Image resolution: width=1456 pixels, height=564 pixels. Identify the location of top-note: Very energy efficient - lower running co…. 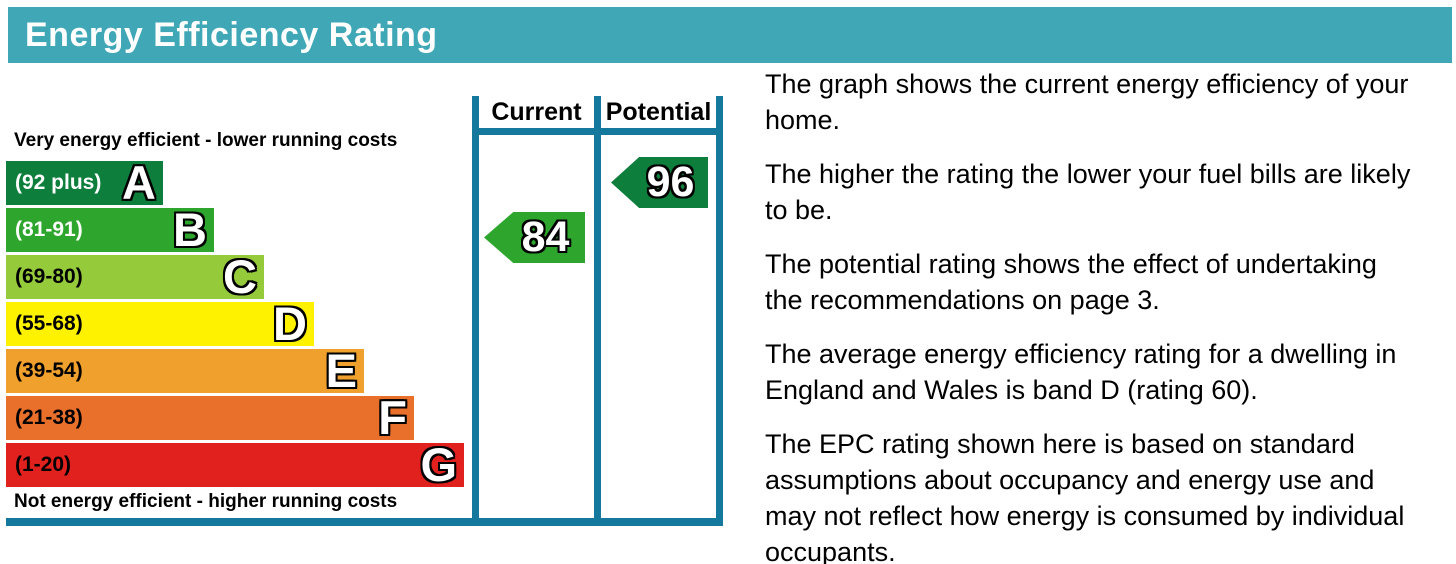
(206, 140).